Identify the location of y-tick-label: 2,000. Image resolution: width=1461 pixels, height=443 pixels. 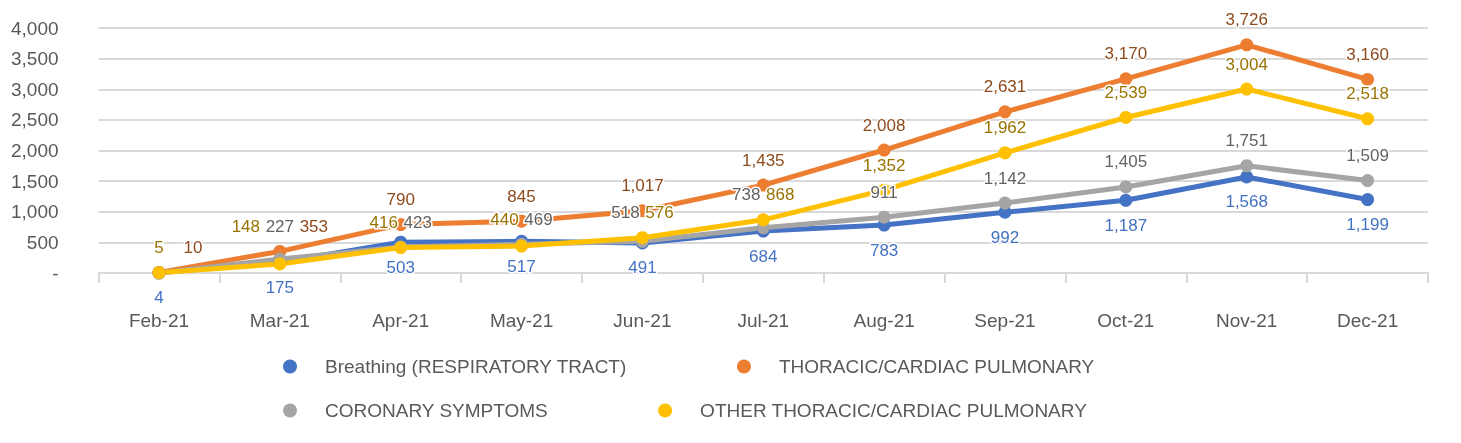
(35, 150).